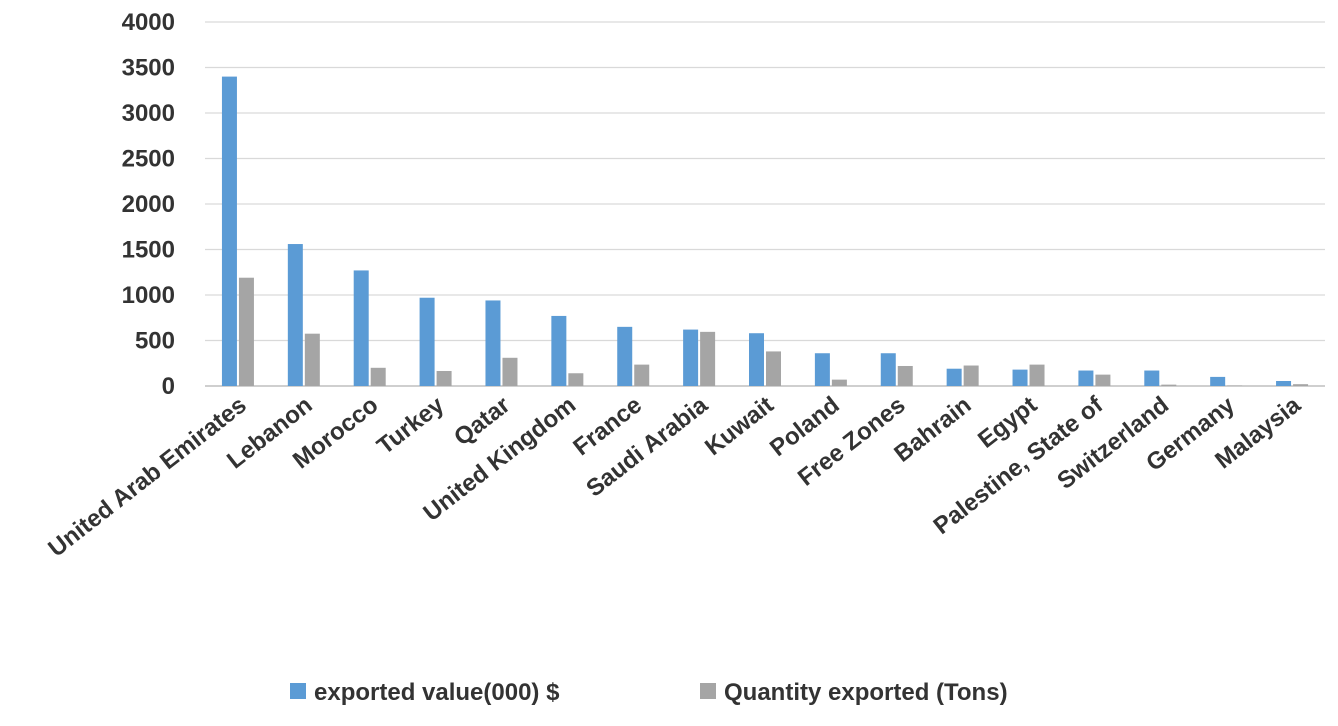 The image size is (1338, 726). I want to click on y-tick-label: 4000, so click(148, 22).